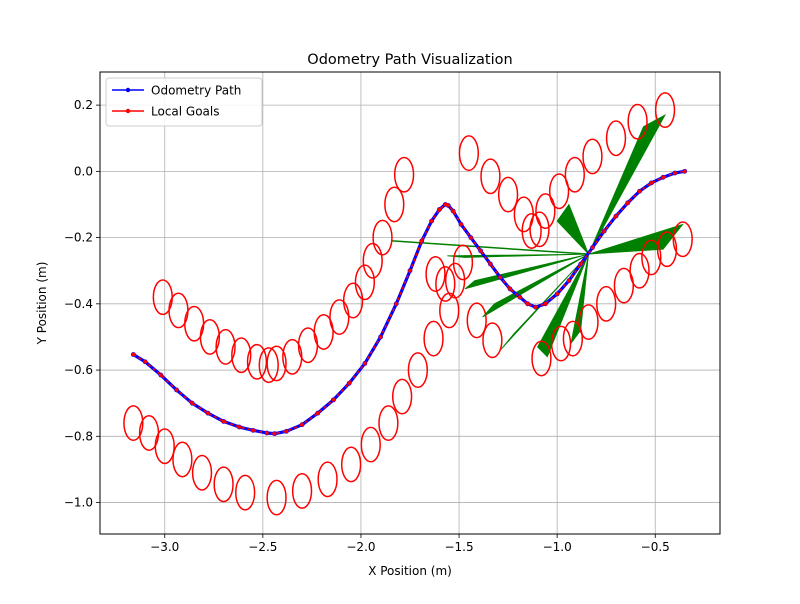 This screenshot has width=800, height=604. Describe the element at coordinates (128, 90) in the screenshot. I see `legend-odometry-marker` at that location.